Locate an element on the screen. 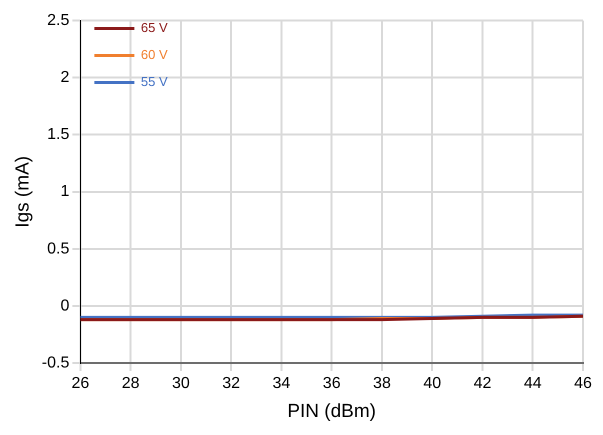  y-tick-label: 2 is located at coordinates (65, 77).